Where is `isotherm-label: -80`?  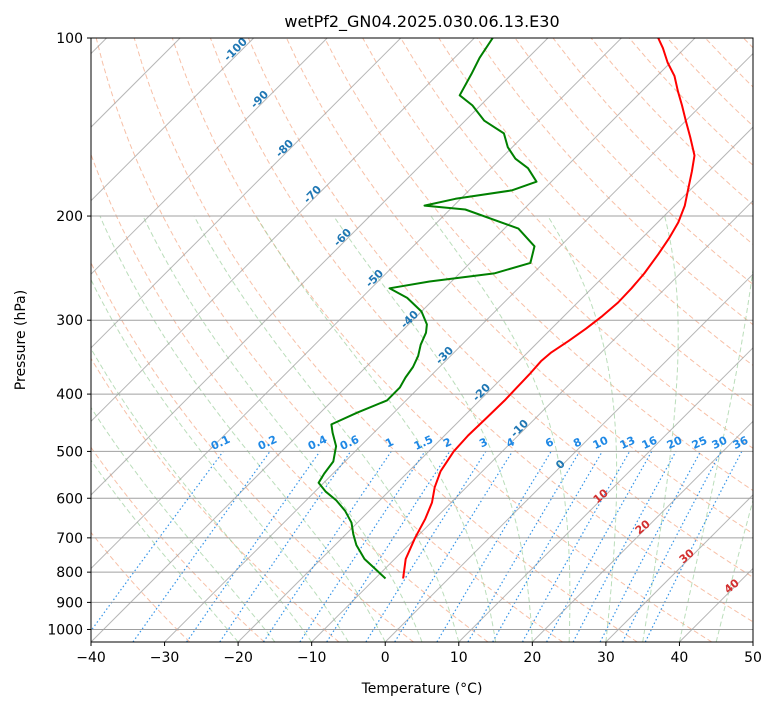 isotherm-label: -80 is located at coordinates (284, 148).